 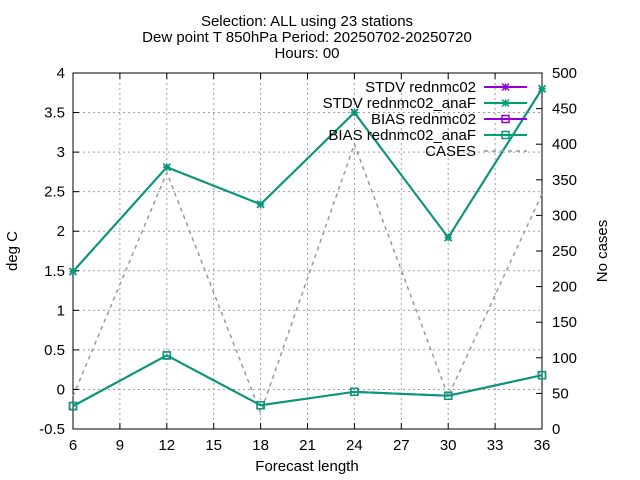 I want to click on x-tick-label: 12, so click(x=166, y=445).